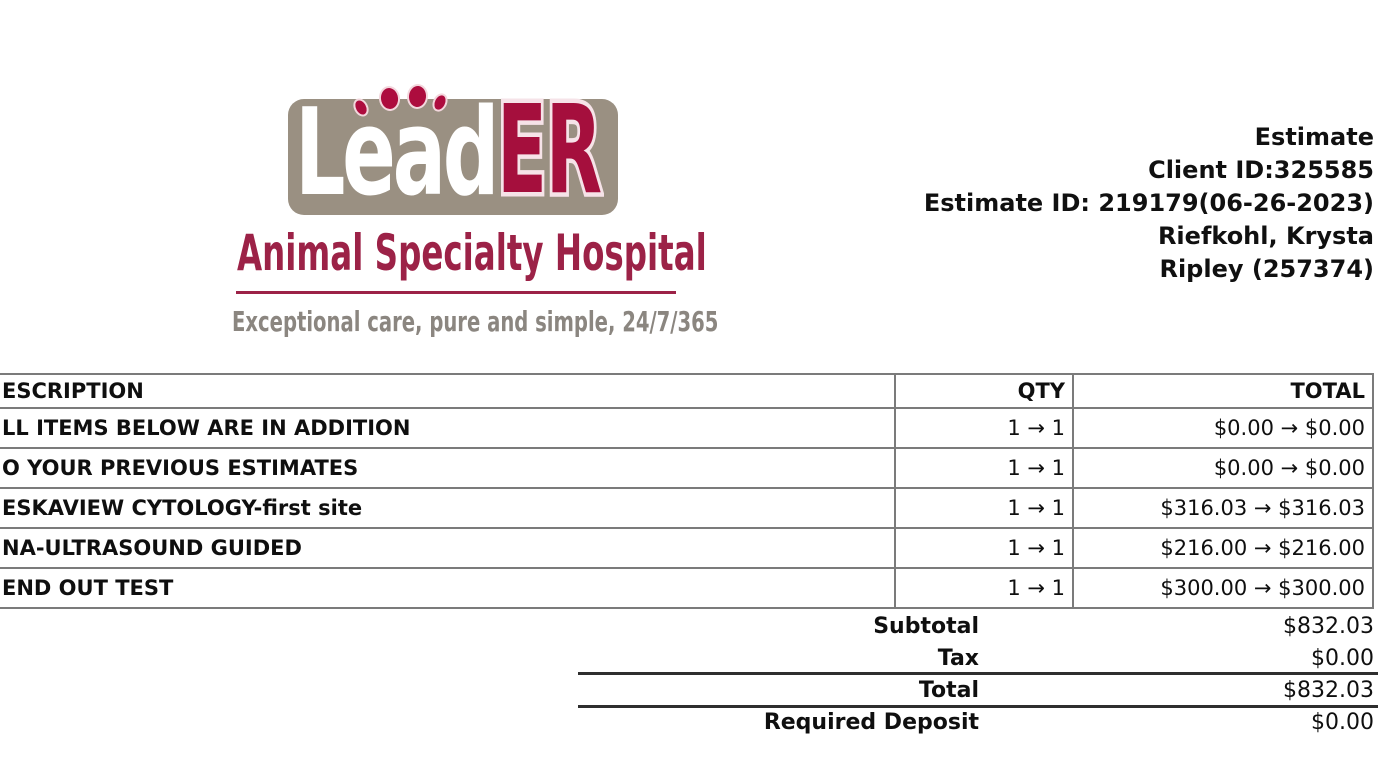 The width and height of the screenshot is (1382, 781). Describe the element at coordinates (456, 292) in the screenshot. I see `logo-underline` at that location.